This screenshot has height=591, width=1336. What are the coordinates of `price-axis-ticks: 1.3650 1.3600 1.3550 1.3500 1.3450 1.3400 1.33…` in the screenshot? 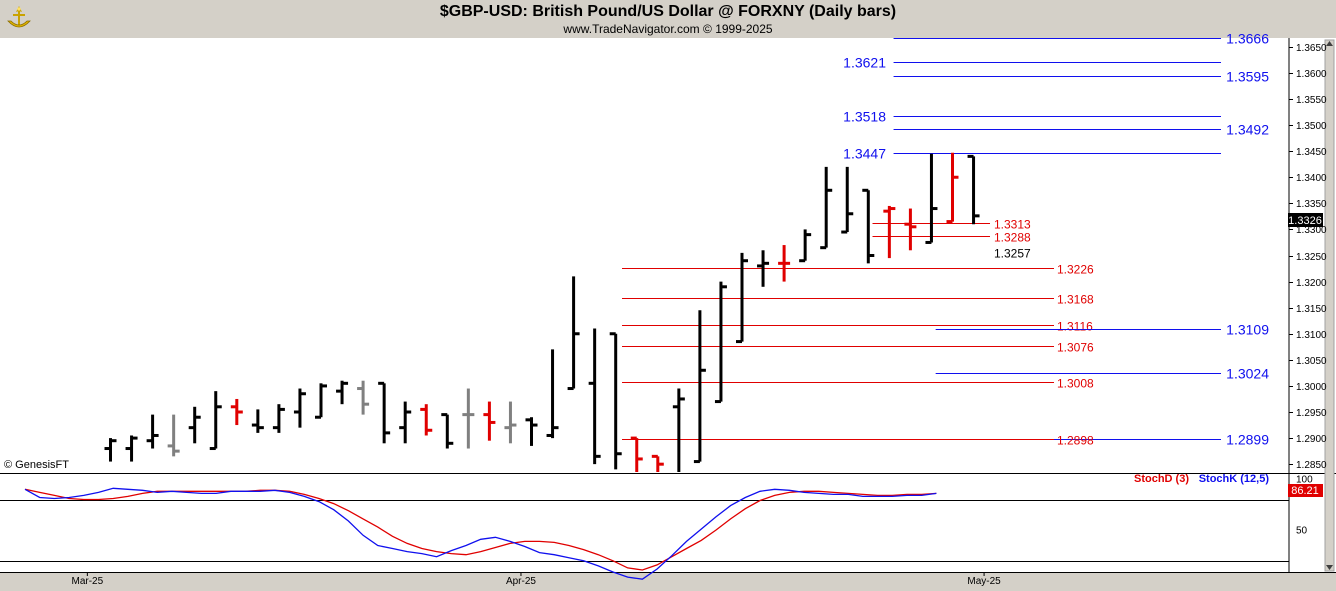 It's located at (1308, 257).